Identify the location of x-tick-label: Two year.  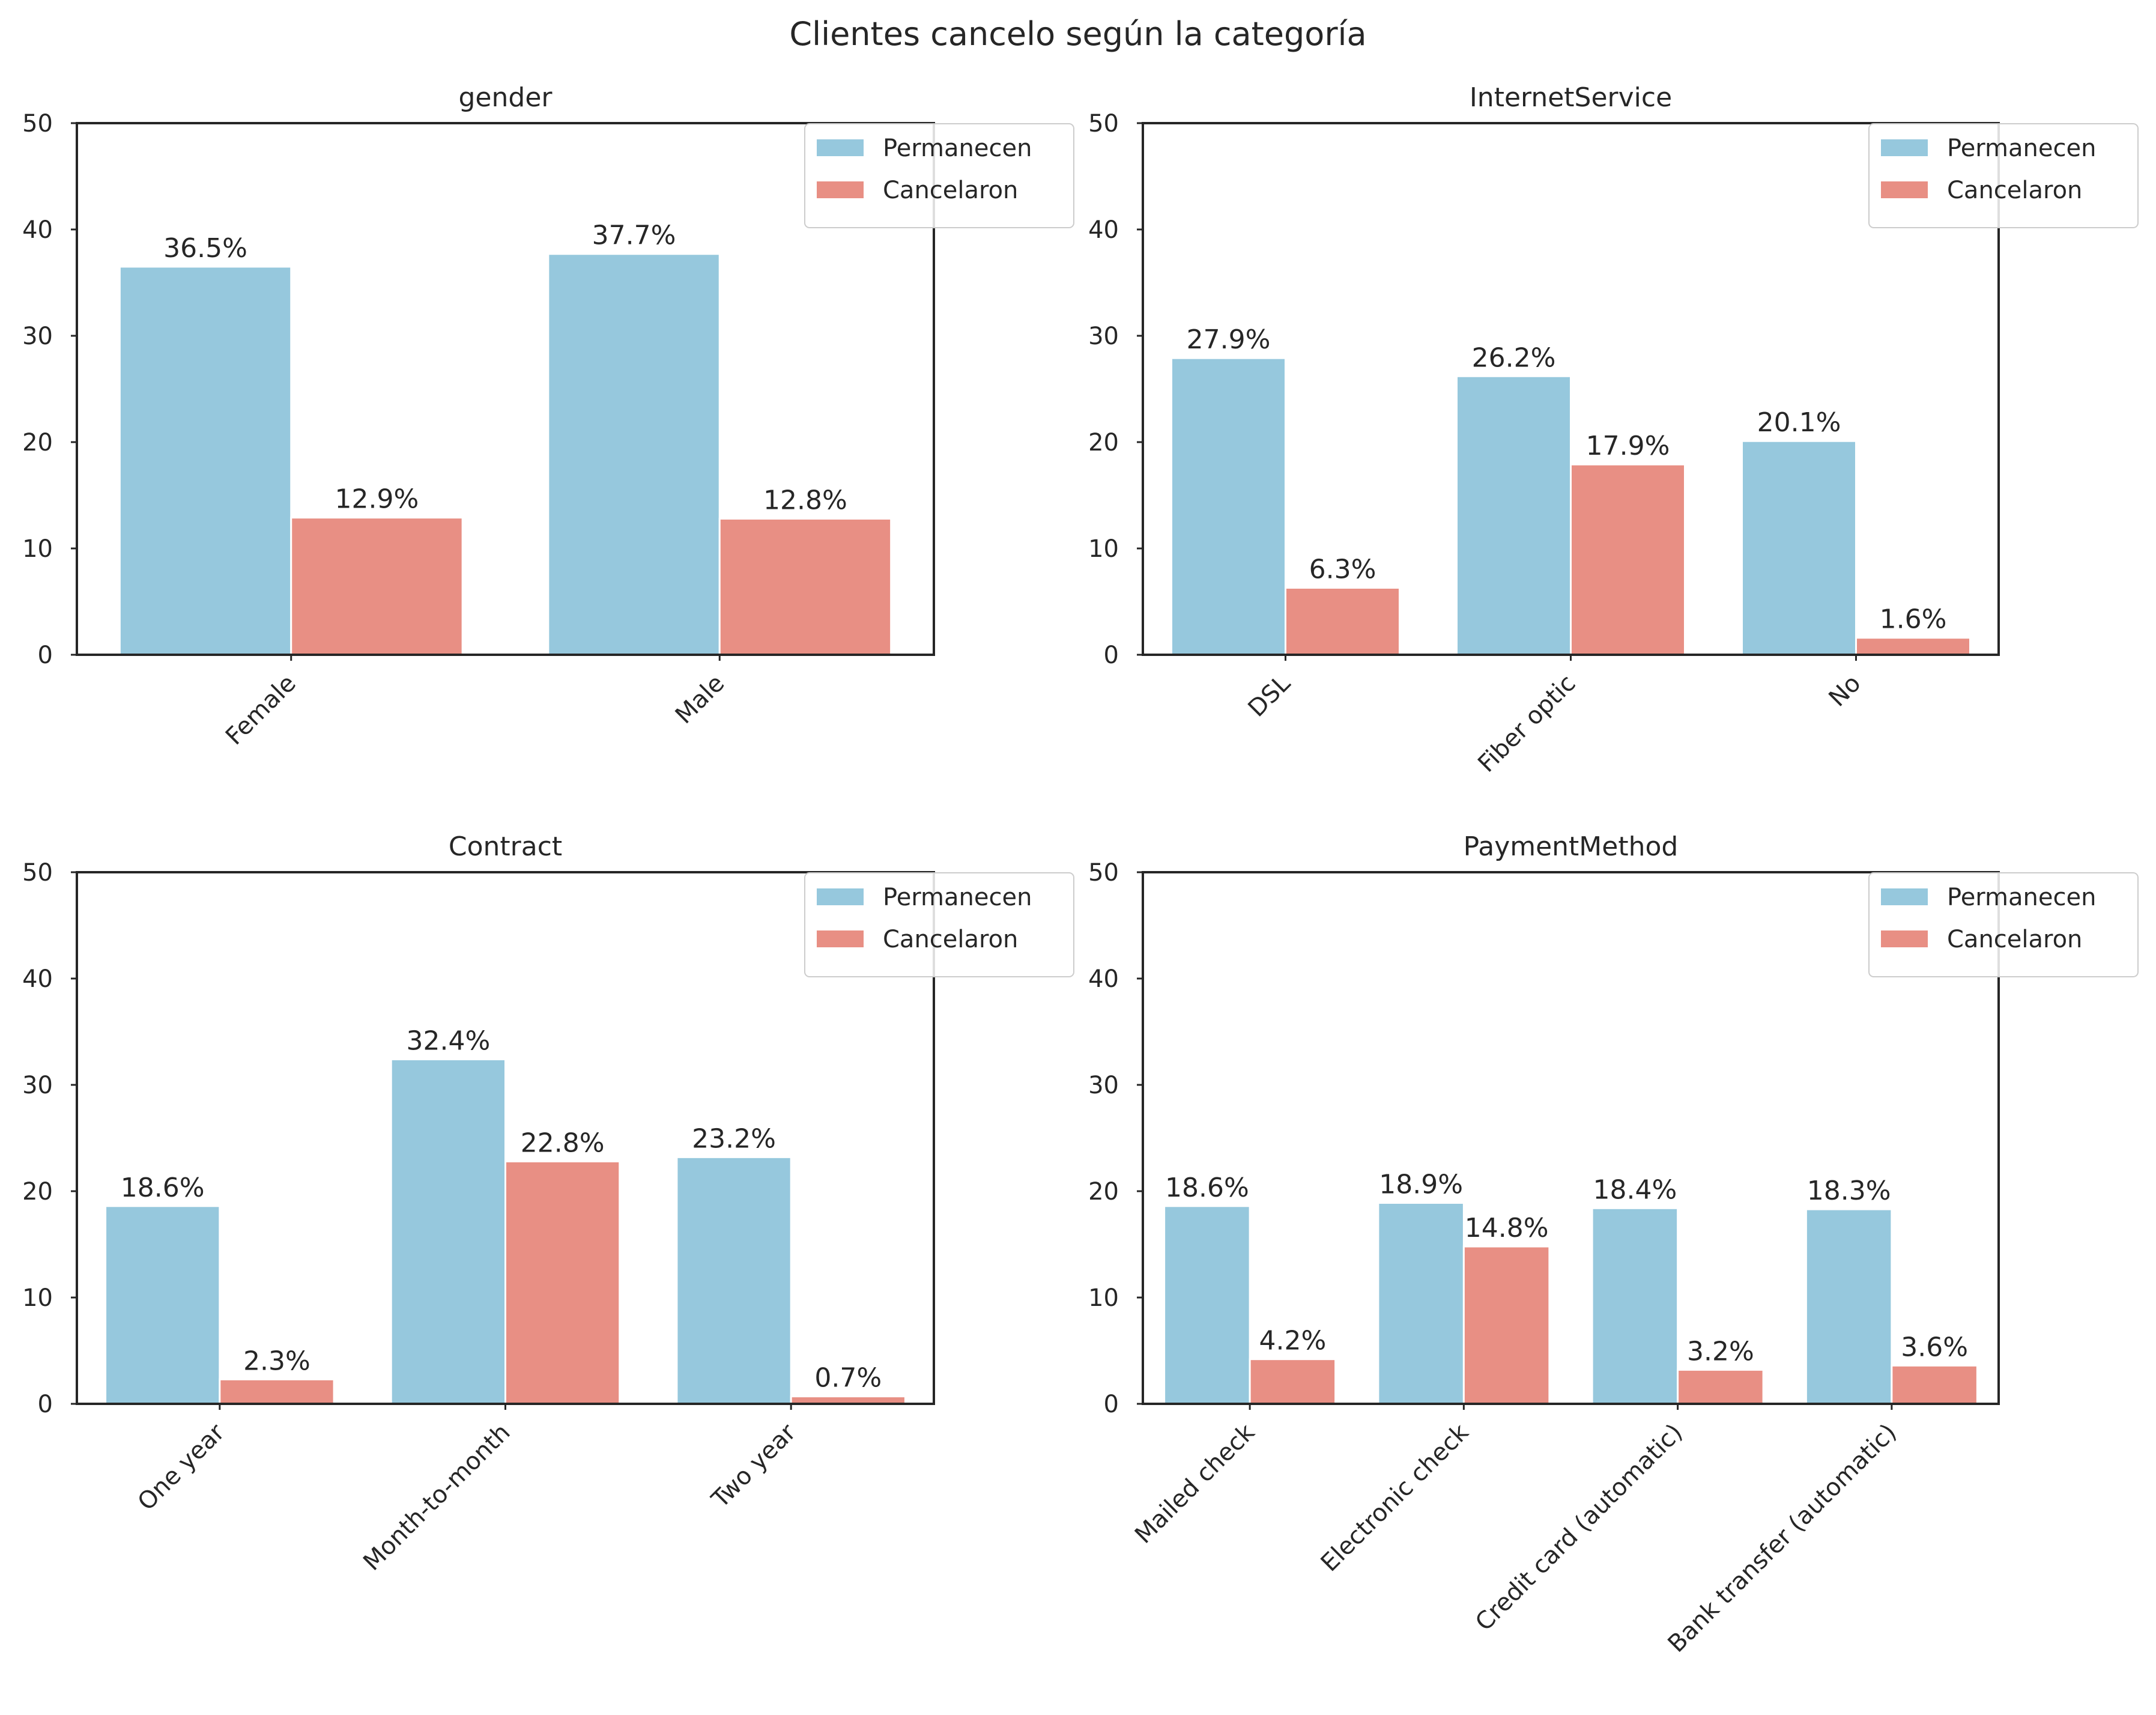
(754, 1466).